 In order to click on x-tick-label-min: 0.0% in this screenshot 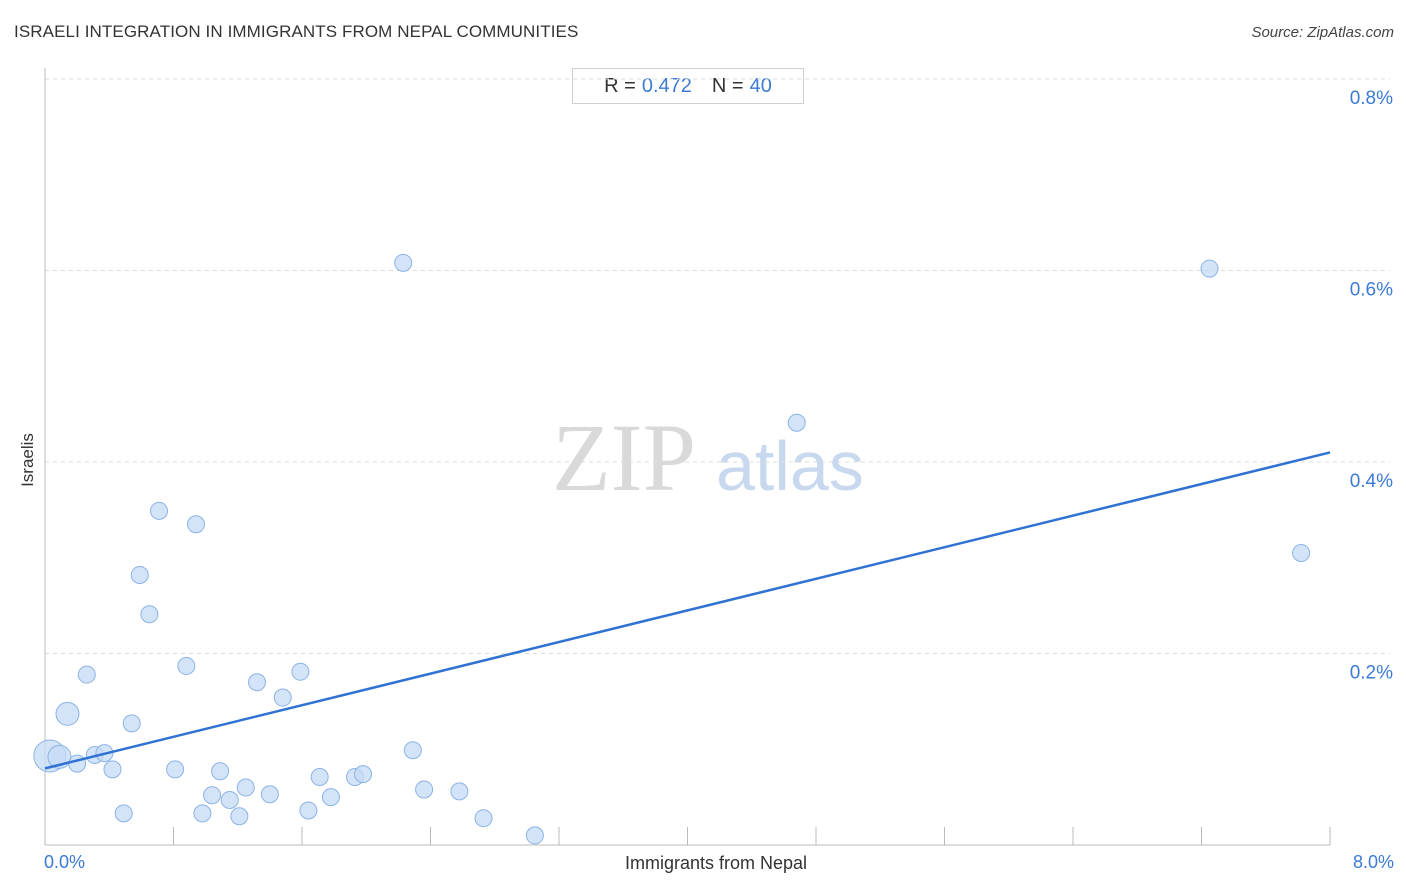, I will do `click(65, 862)`.